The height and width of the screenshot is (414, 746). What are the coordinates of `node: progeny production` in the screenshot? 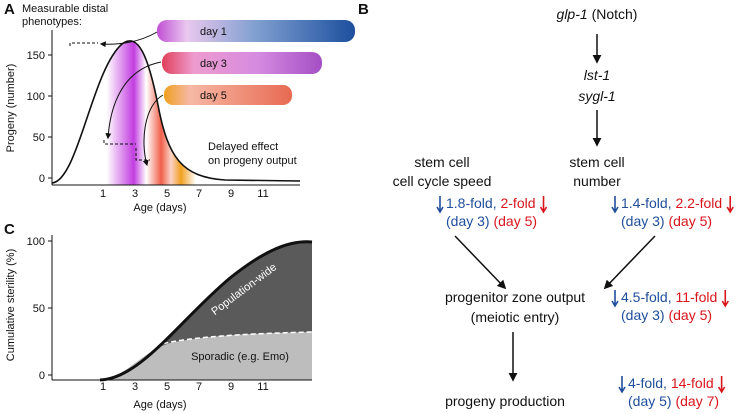 It's located at (505, 401).